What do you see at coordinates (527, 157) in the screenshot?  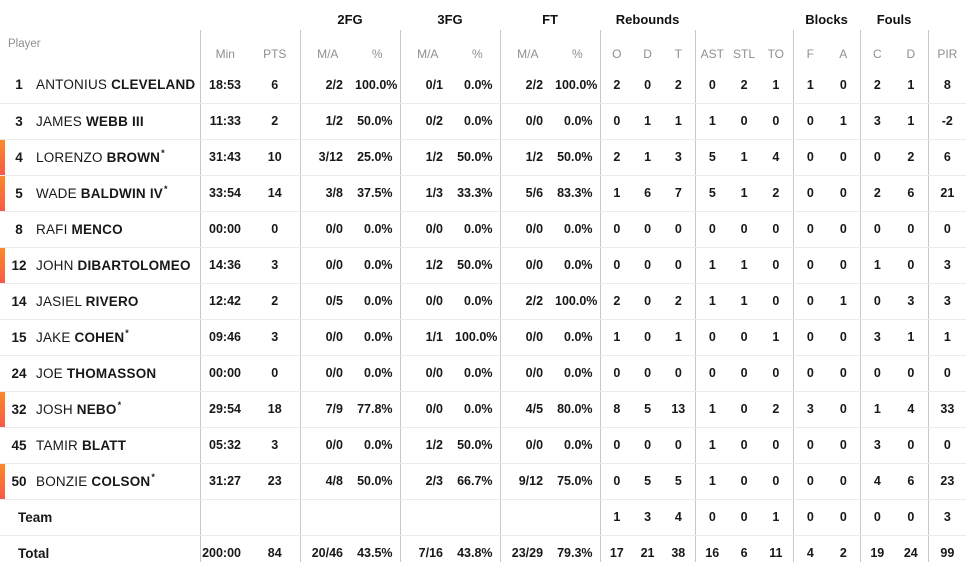 I see `stat-ft_ma: 1/2` at bounding box center [527, 157].